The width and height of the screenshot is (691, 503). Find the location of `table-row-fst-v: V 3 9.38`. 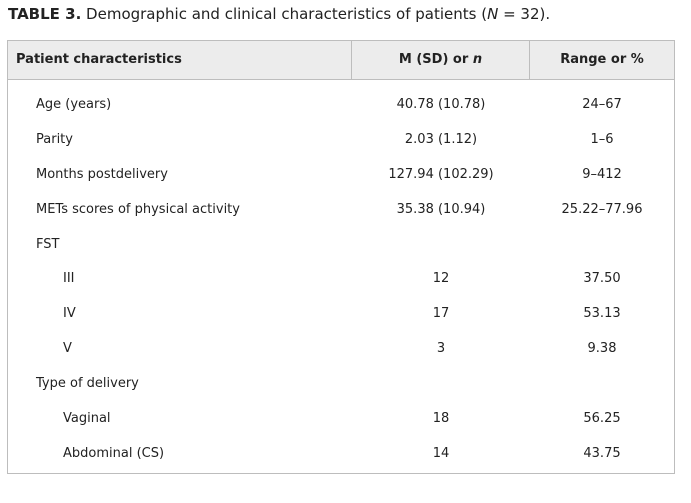

table-row-fst-v: V 3 9.38 is located at coordinates (341, 348).